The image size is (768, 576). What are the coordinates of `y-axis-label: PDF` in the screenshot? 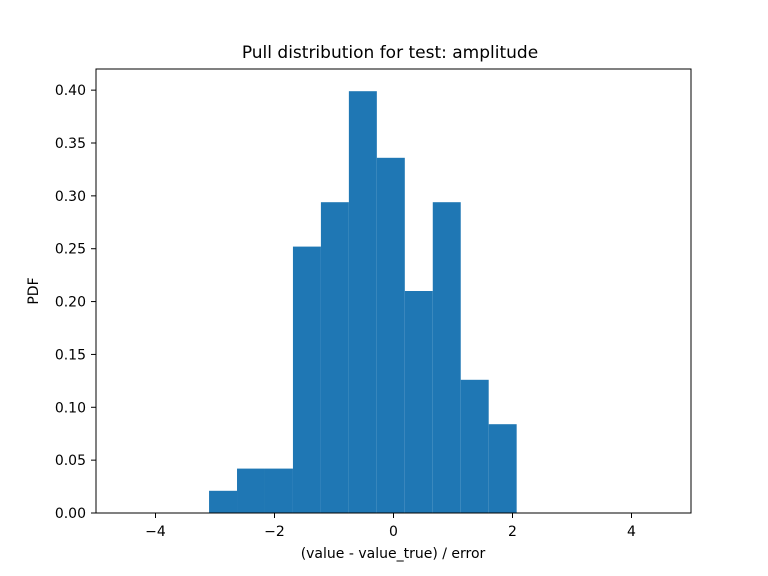 It's located at (34, 290).